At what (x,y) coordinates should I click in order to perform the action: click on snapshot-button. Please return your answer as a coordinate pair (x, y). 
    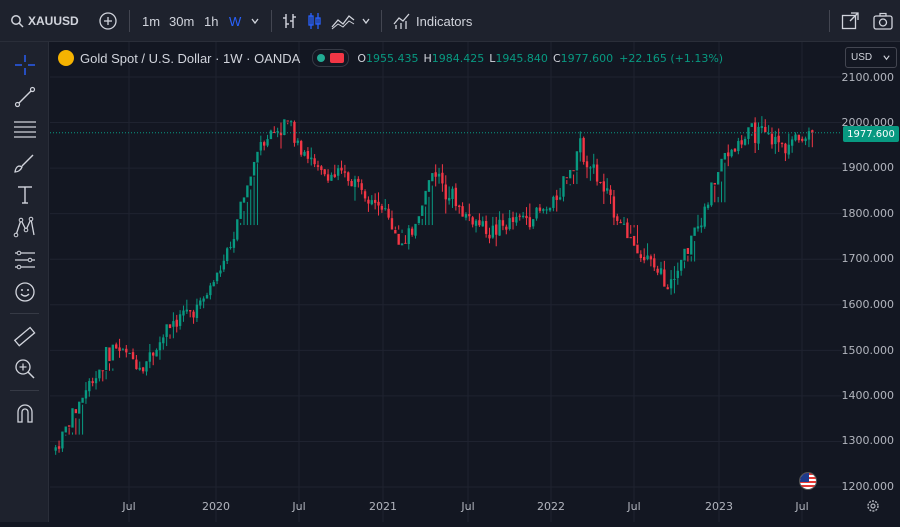
    Looking at the image, I should click on (883, 21).